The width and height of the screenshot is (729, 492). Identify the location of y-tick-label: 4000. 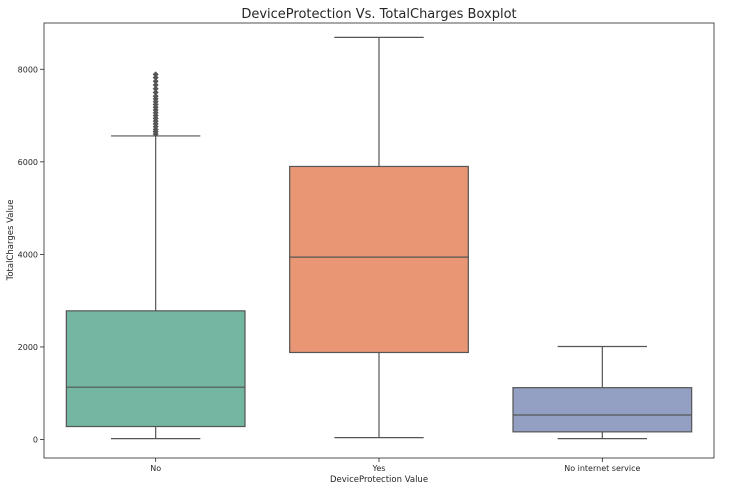
(28, 254).